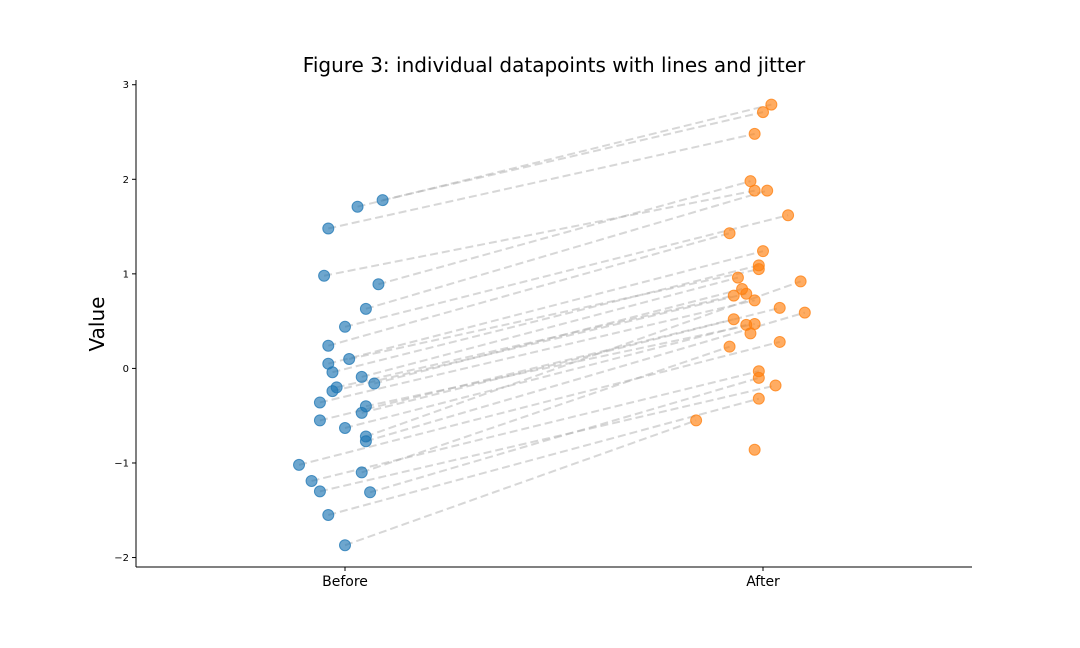  What do you see at coordinates (126, 85) in the screenshot?
I see `y-tick-label: 3` at bounding box center [126, 85].